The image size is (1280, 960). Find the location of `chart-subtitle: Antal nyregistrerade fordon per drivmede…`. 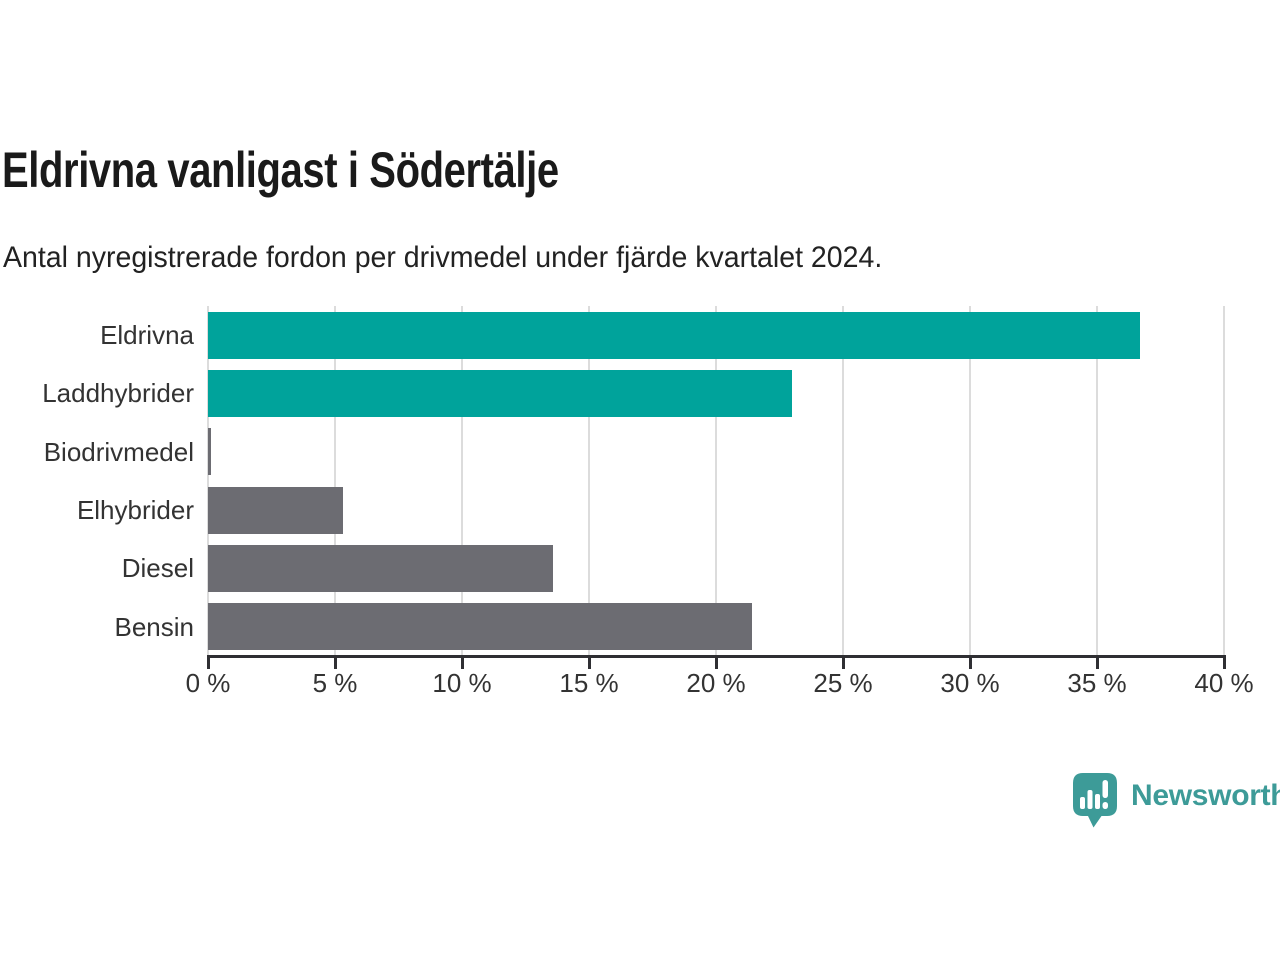

chart-subtitle: Antal nyregistrerade fordon per drivmede… is located at coordinates (443, 257).